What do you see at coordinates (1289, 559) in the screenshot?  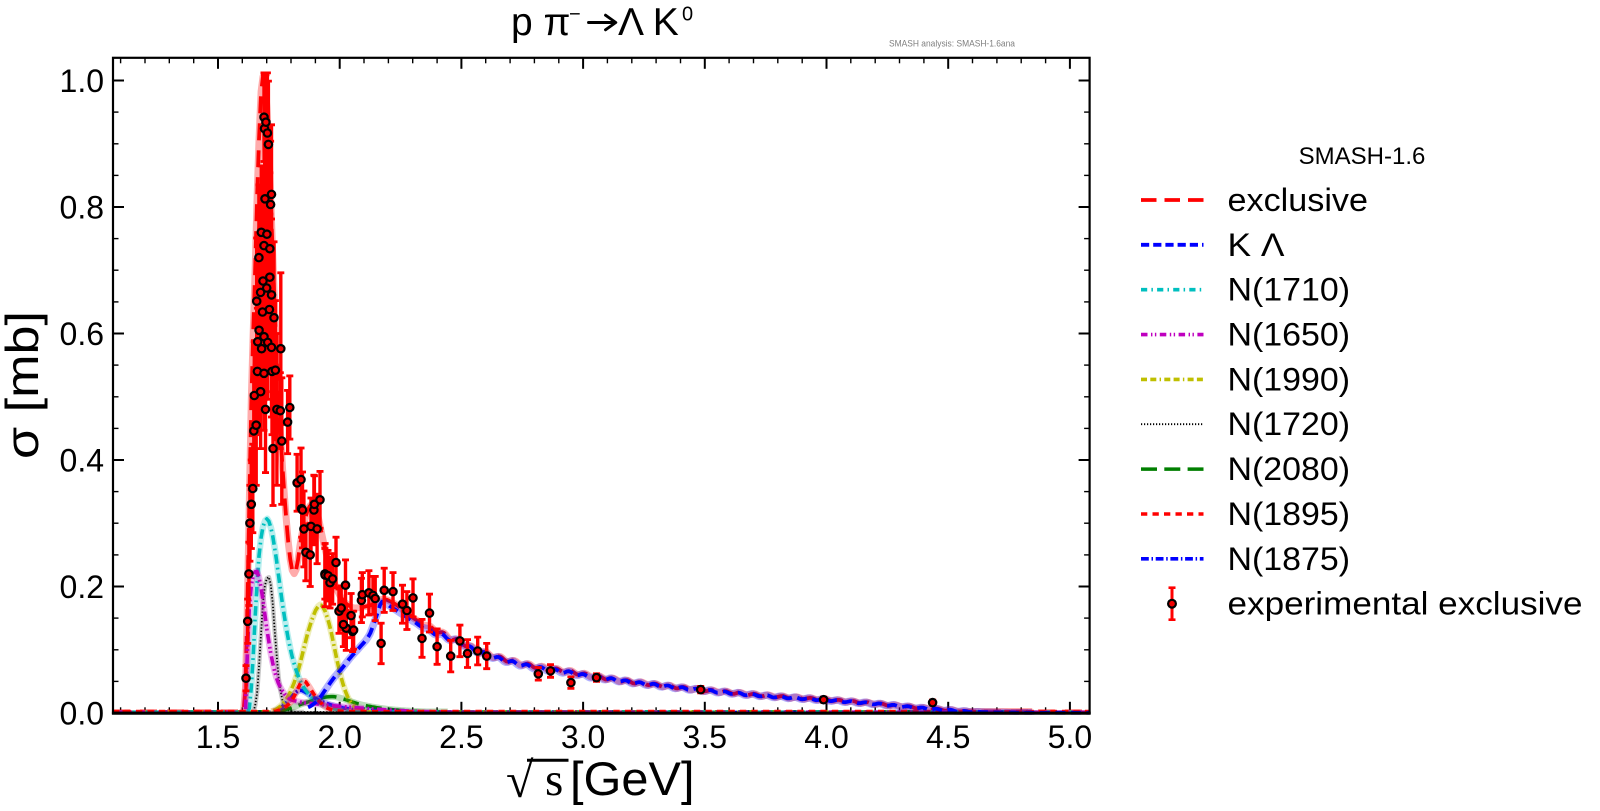 I see `svg-text: N(1875)` at bounding box center [1289, 559].